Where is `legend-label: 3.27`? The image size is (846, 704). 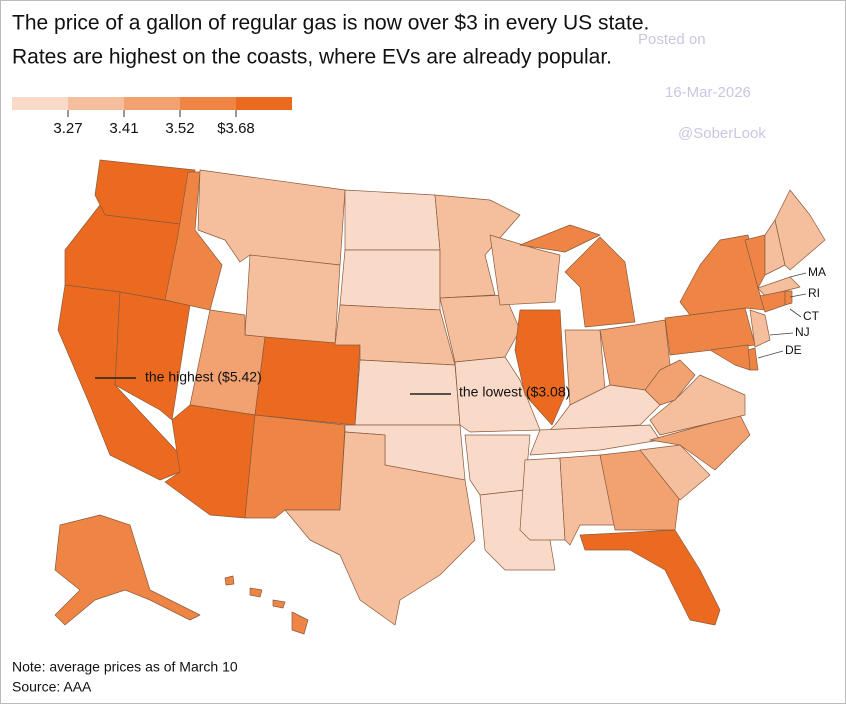 legend-label: 3.27 is located at coordinates (67, 128).